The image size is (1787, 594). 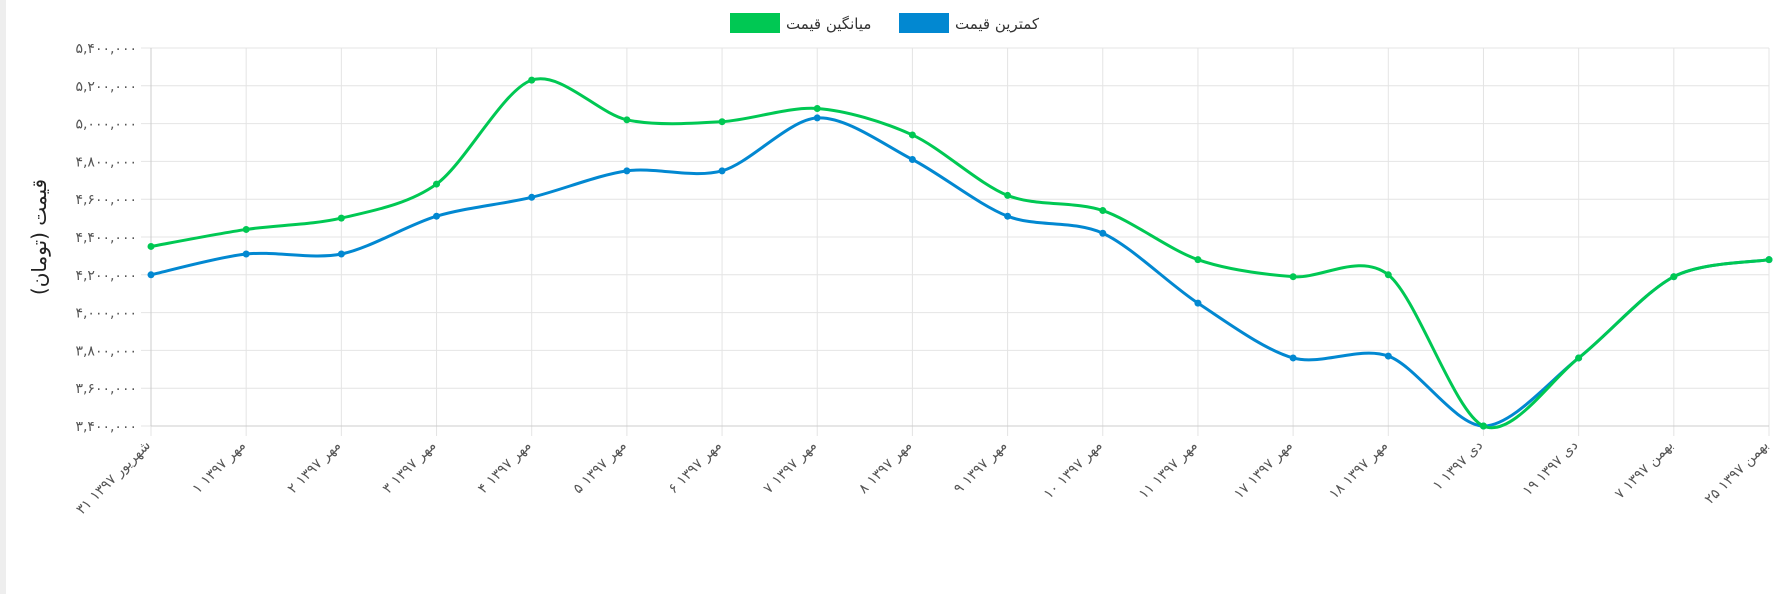 What do you see at coordinates (106, 427) in the screenshot?
I see `y-tick-label: ۳,۴۰۰,۰۰۰` at bounding box center [106, 427].